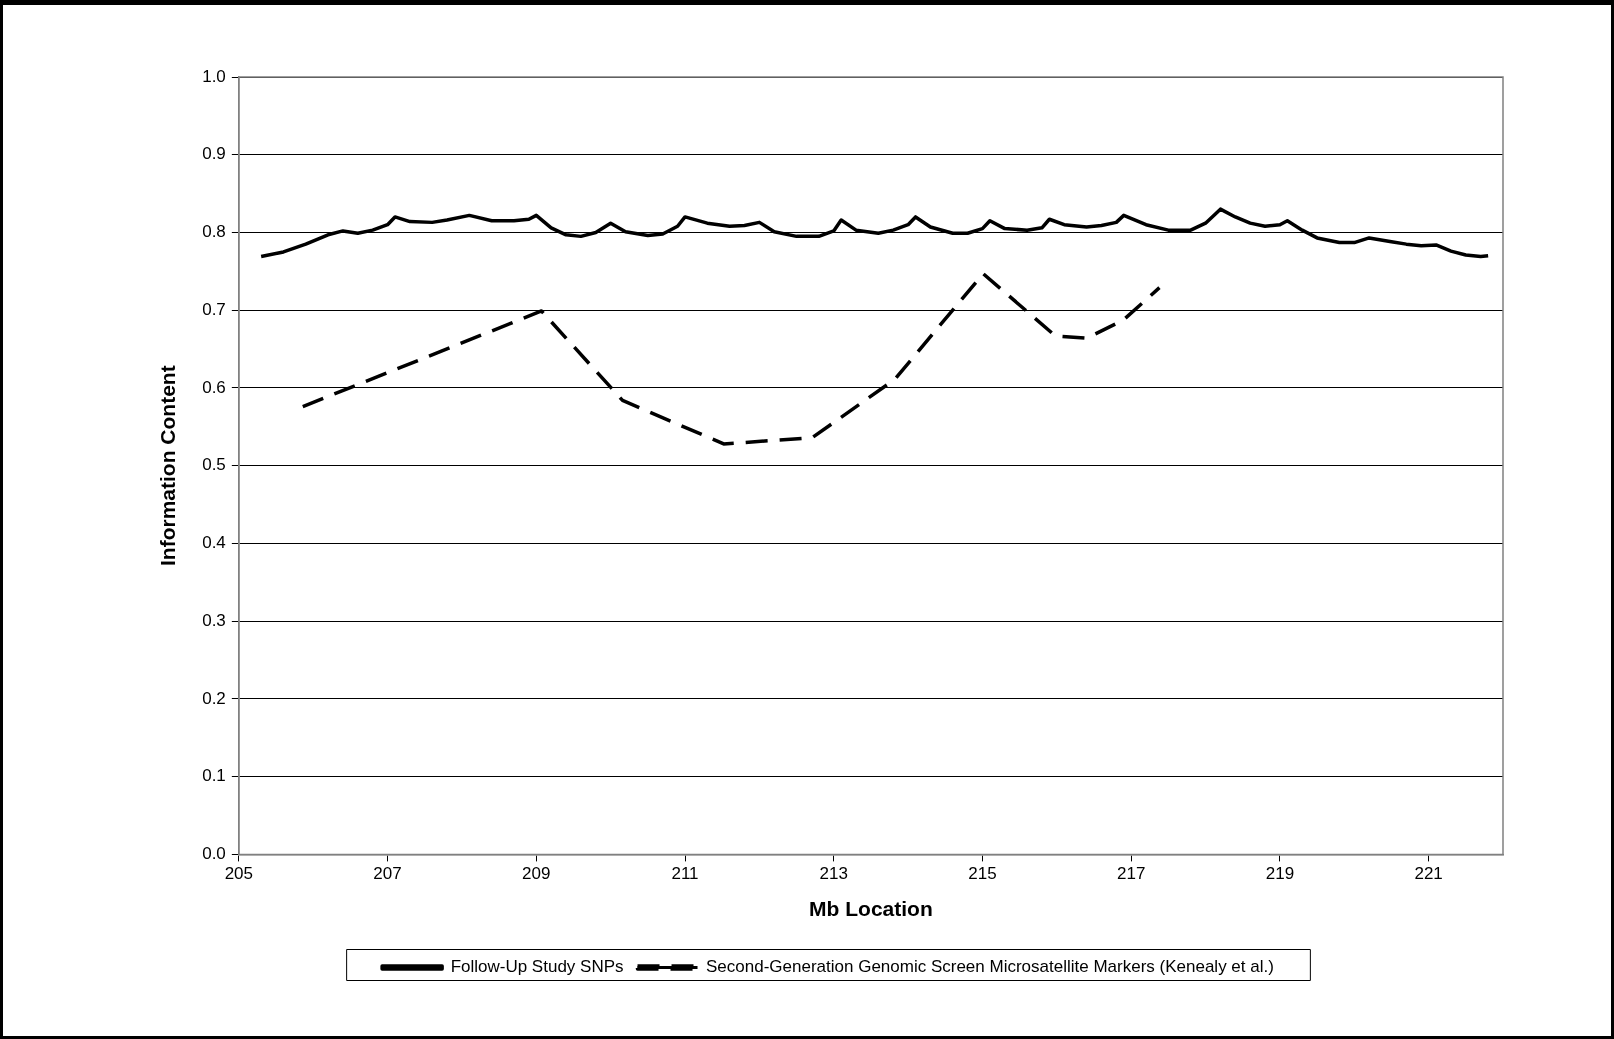 This screenshot has width=1614, height=1039. Describe the element at coordinates (214, 76) in the screenshot. I see `y-tick-label: 1.0` at that location.